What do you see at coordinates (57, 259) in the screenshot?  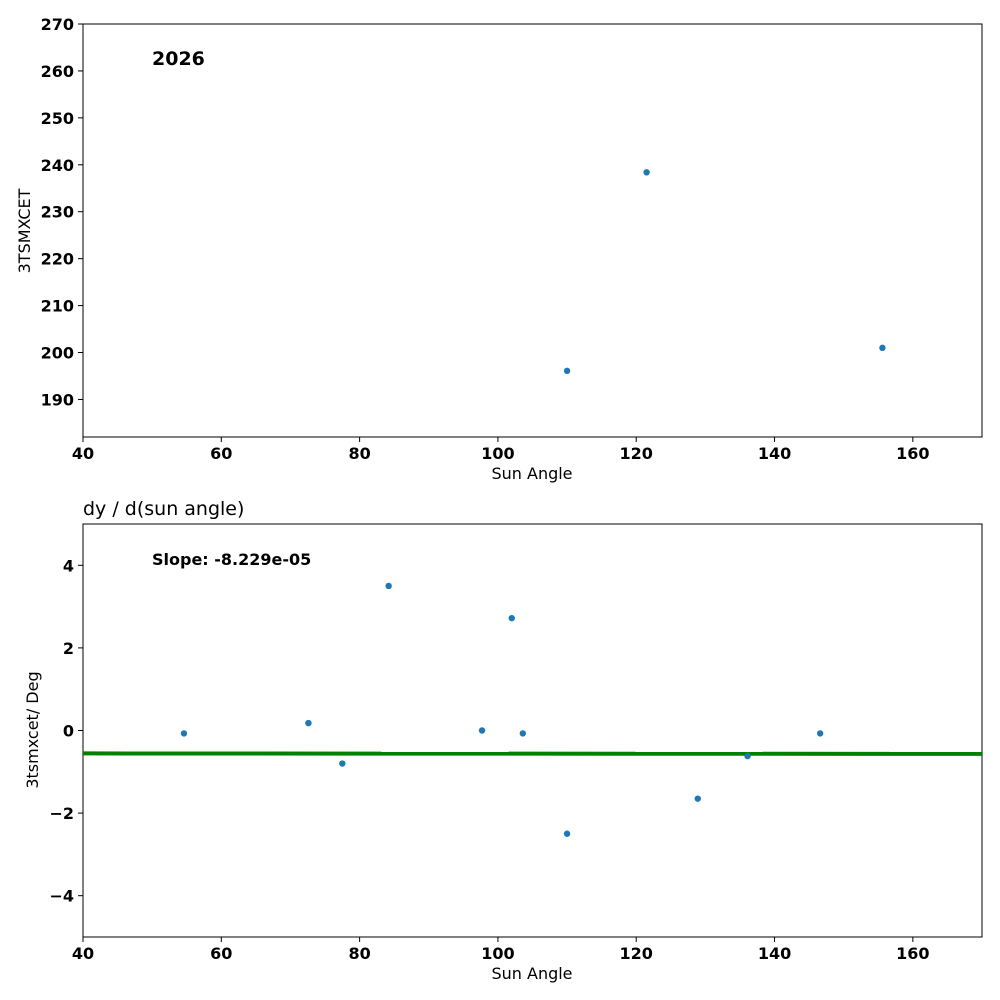 I see `y-tick-label: 220` at bounding box center [57, 259].